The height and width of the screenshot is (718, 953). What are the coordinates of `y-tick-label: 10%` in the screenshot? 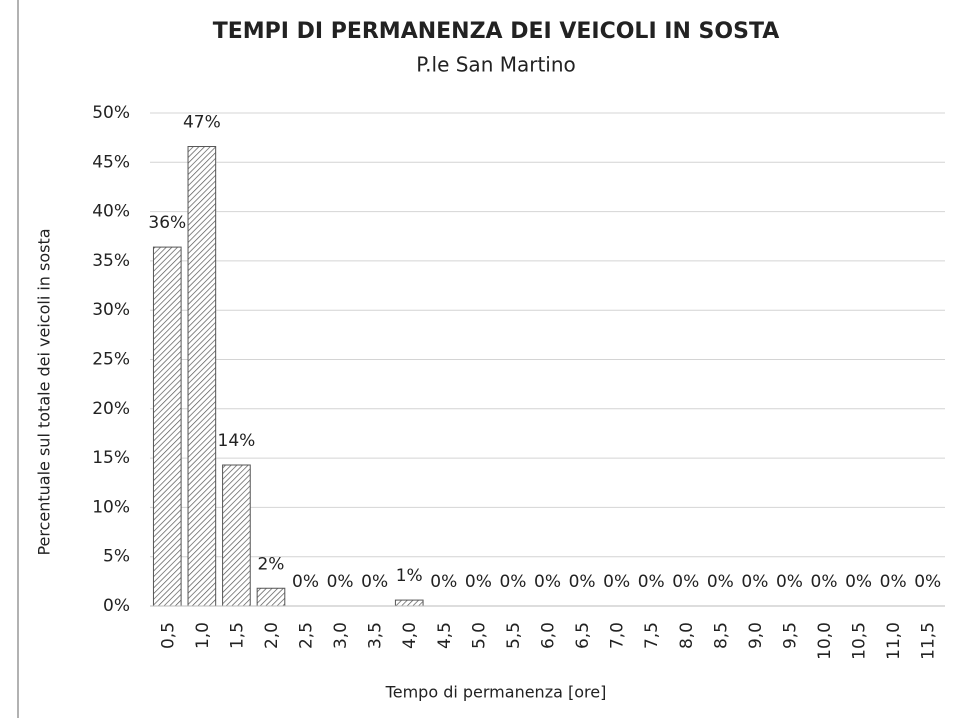 It's located at (111, 507).